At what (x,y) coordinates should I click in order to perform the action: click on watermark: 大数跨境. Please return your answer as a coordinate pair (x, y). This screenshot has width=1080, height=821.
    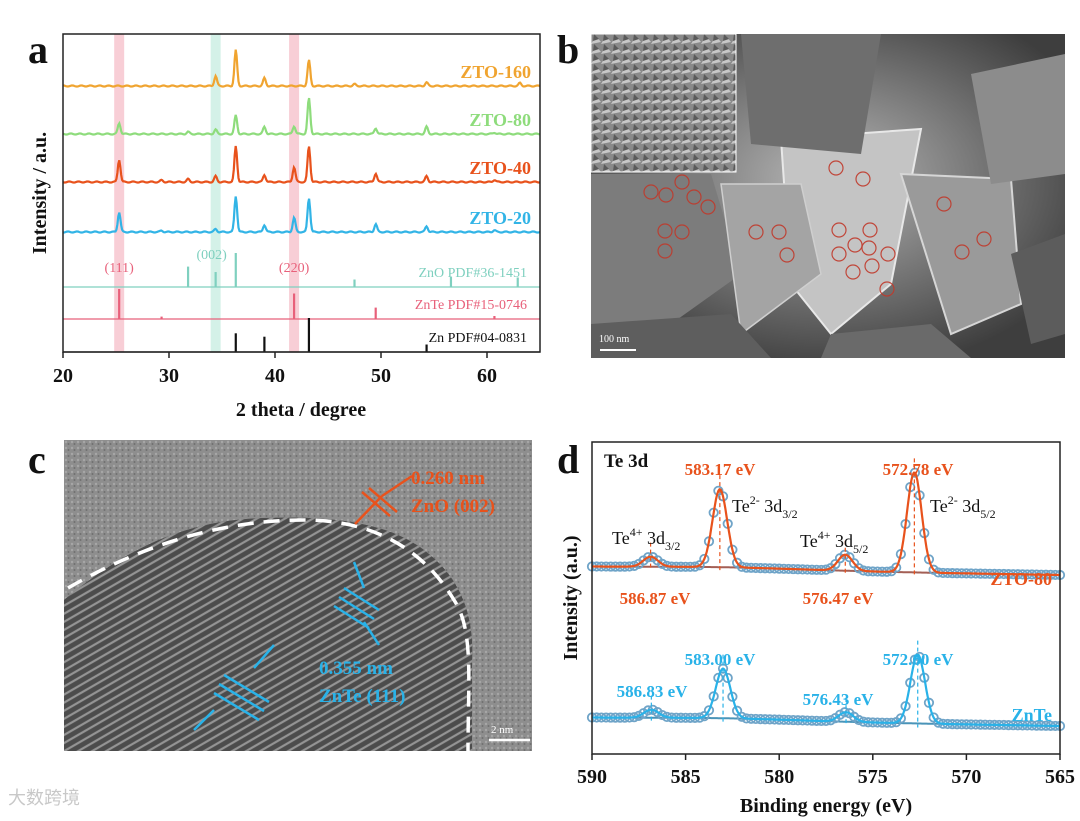
    Looking at the image, I should click on (44, 798).